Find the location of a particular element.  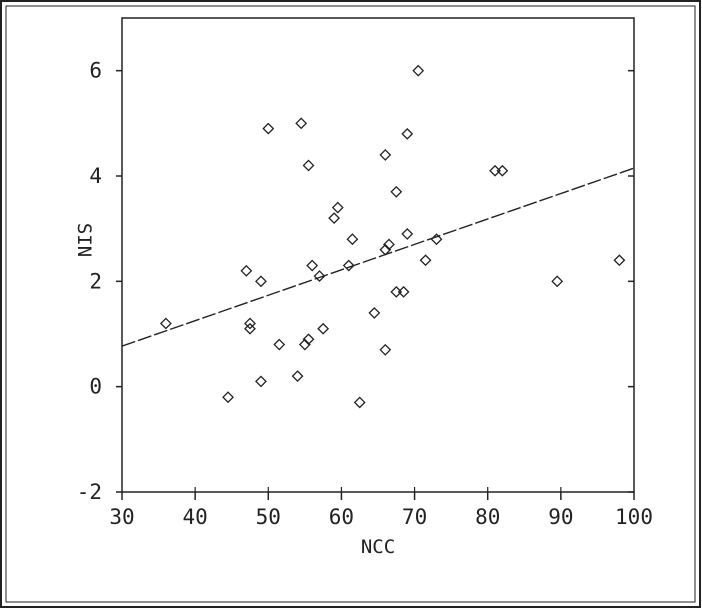

x-axis-label: NCC is located at coordinates (378, 547).